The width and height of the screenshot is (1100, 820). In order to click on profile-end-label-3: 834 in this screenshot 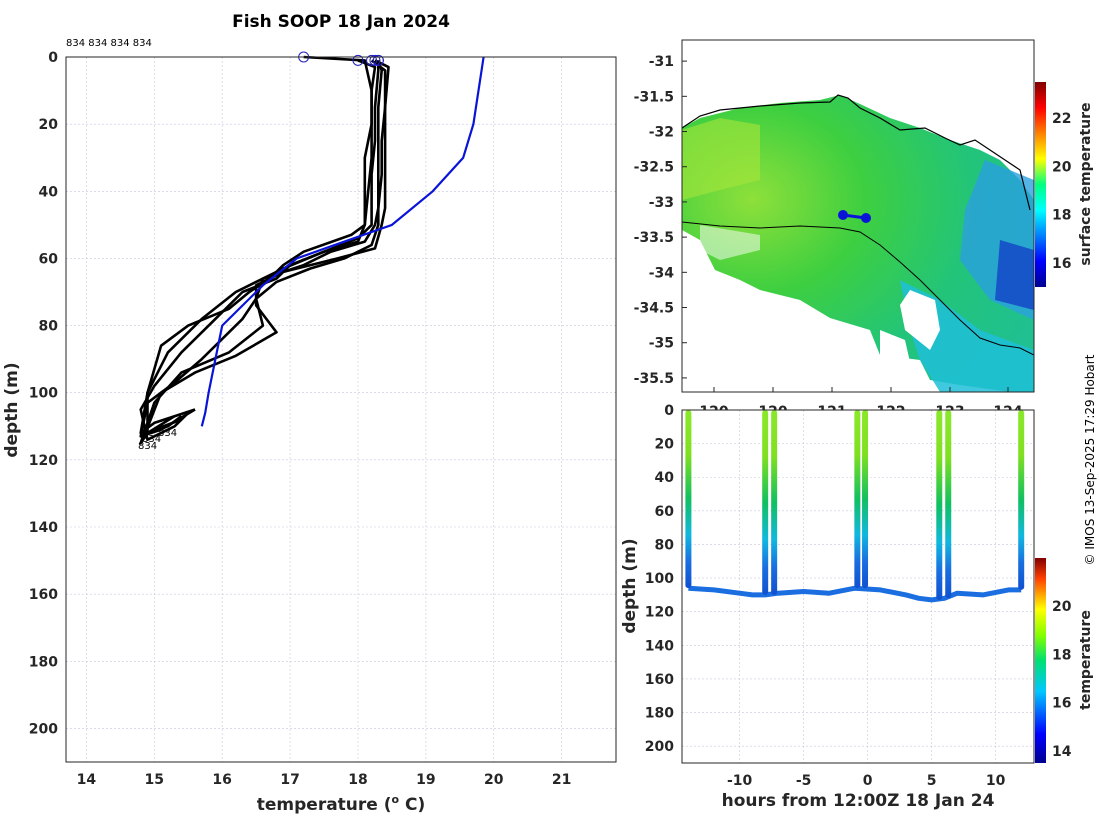, I will do `click(147, 446)`.